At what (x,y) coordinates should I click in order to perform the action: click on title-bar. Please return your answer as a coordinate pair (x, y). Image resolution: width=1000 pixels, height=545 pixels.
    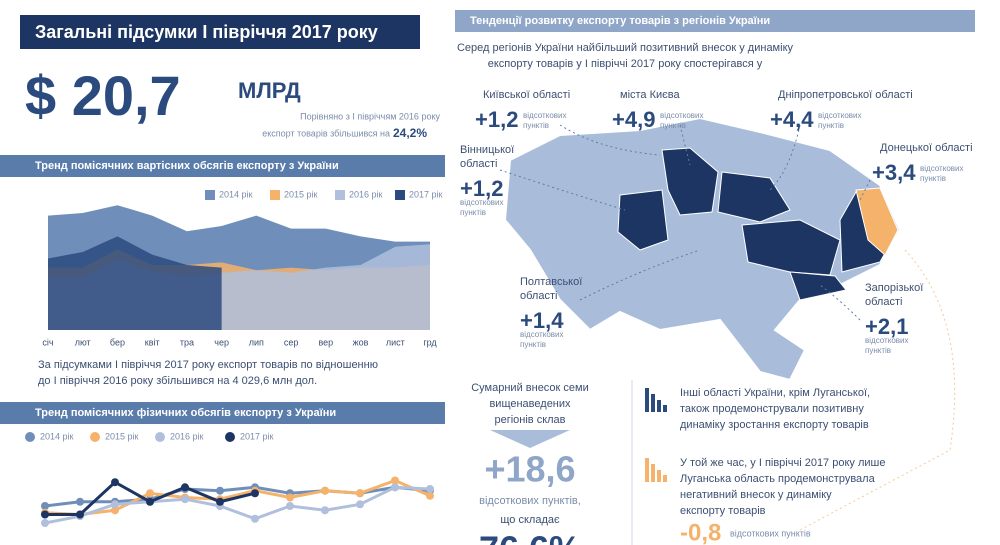
    Looking at the image, I should click on (220, 32).